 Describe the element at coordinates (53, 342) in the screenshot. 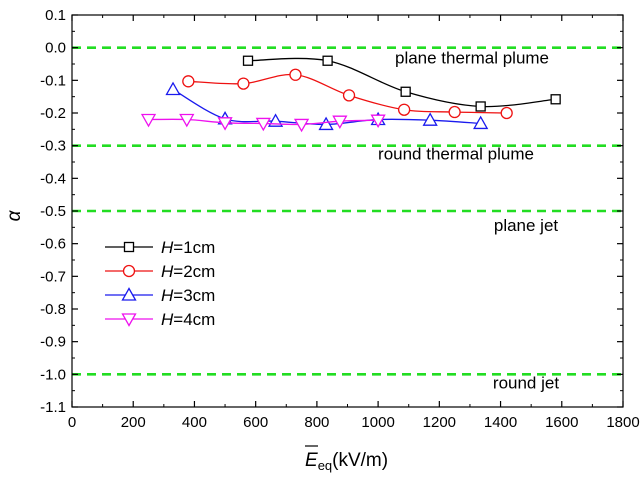

I see `y-tick-label: -0.9` at that location.